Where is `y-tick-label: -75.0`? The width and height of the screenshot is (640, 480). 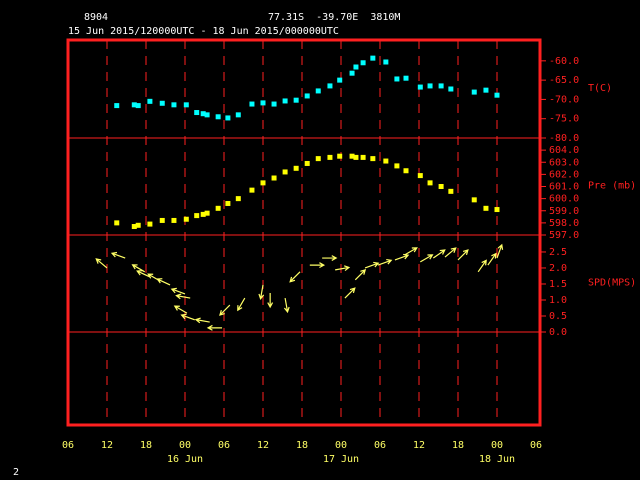 y-tick-label: -75.0 is located at coordinates (564, 119).